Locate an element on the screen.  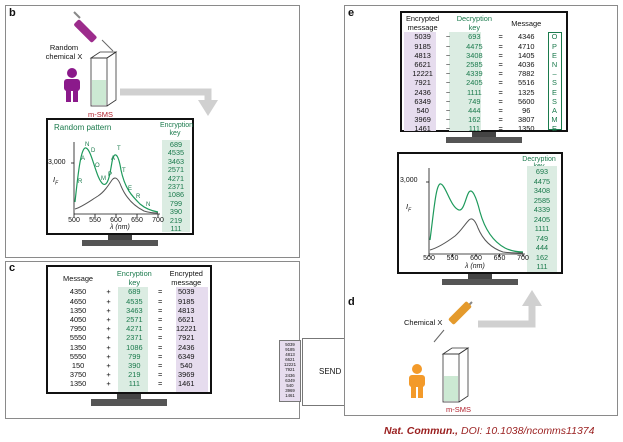
encryption-key-item: 111 is located at coordinates (176, 229).